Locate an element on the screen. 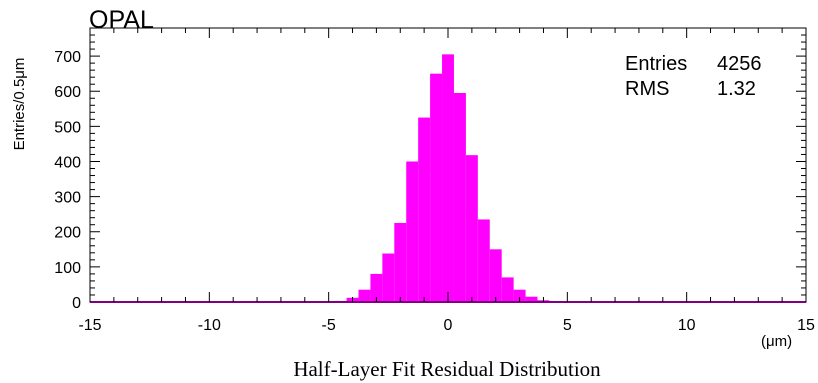 Image resolution: width=818 pixels, height=383 pixels. stats-rms-value: 1.32 is located at coordinates (736, 89).